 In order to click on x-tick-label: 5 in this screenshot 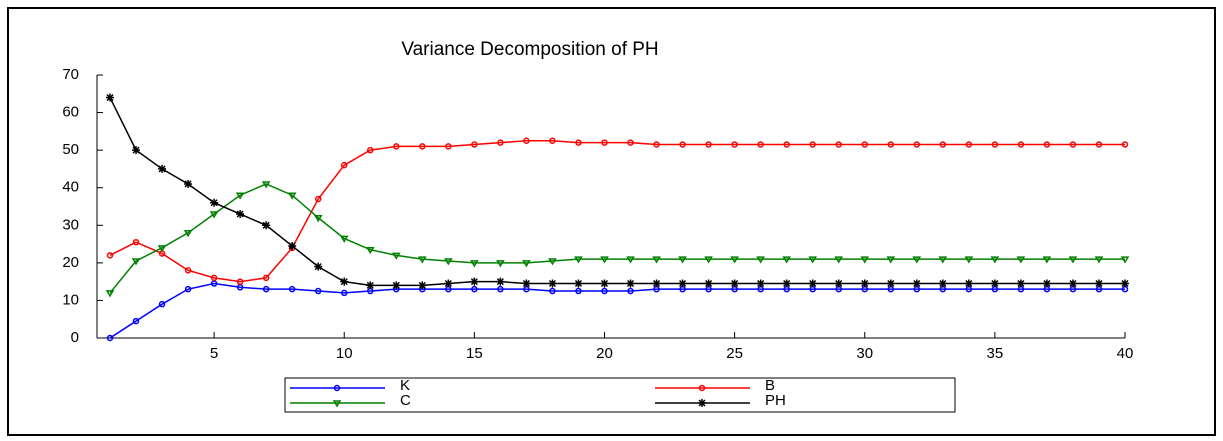, I will do `click(214, 353)`.